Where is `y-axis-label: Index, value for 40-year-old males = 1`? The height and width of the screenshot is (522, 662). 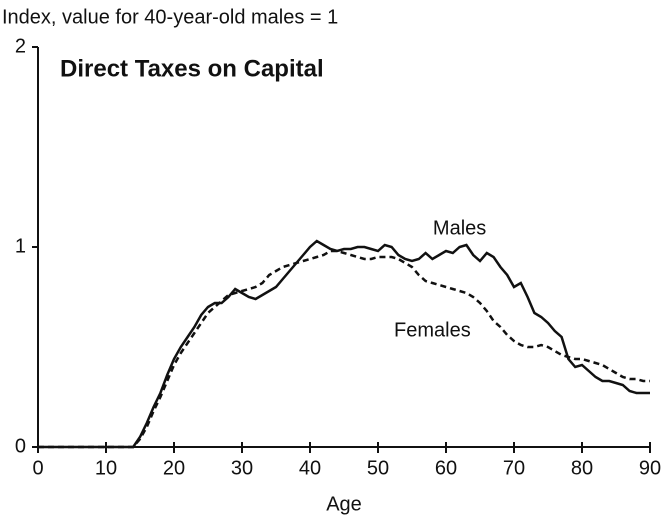 y-axis-label: Index, value for 40-year-old males = 1 is located at coordinates (170, 17).